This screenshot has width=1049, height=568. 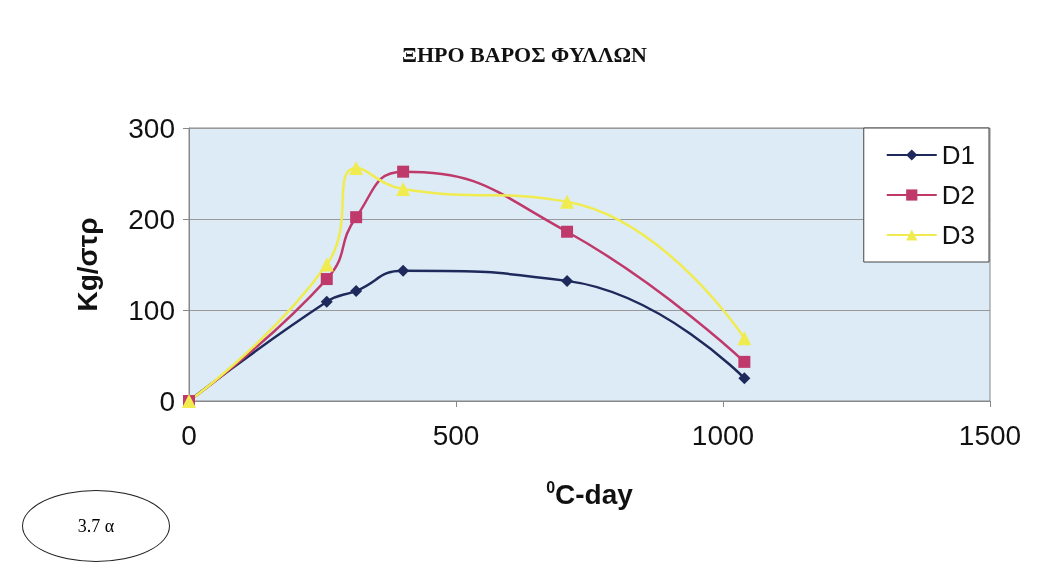 What do you see at coordinates (990, 435) in the screenshot?
I see `x-tick-label: 1500` at bounding box center [990, 435].